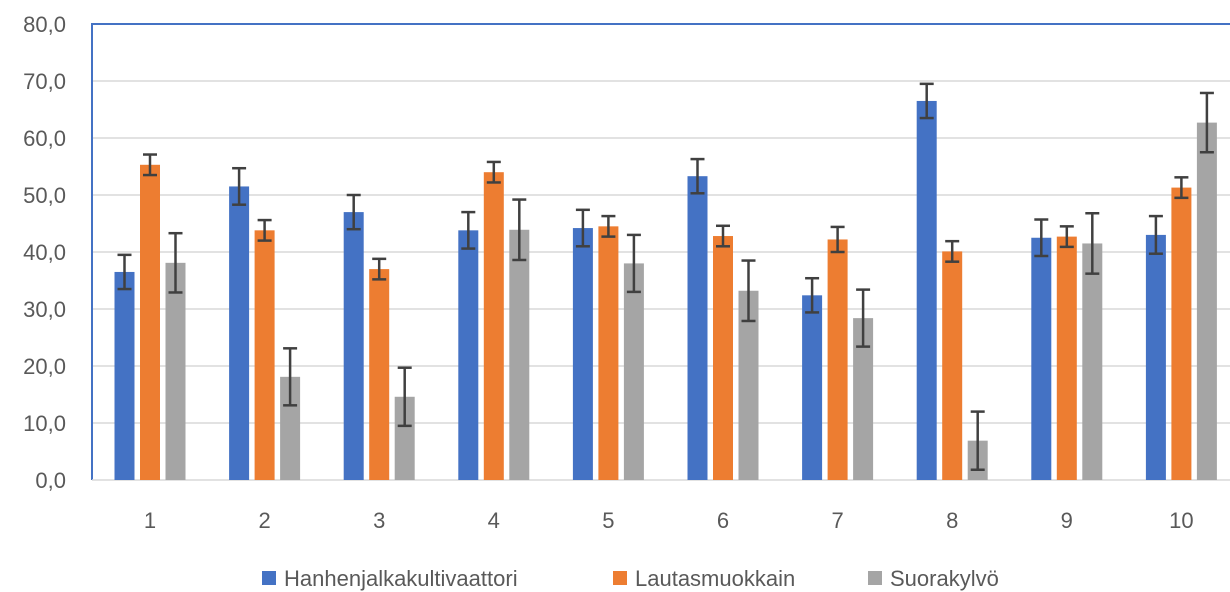 This screenshot has width=1230, height=592. What do you see at coordinates (44, 24) in the screenshot?
I see `y-tick-label: 80,0` at bounding box center [44, 24].